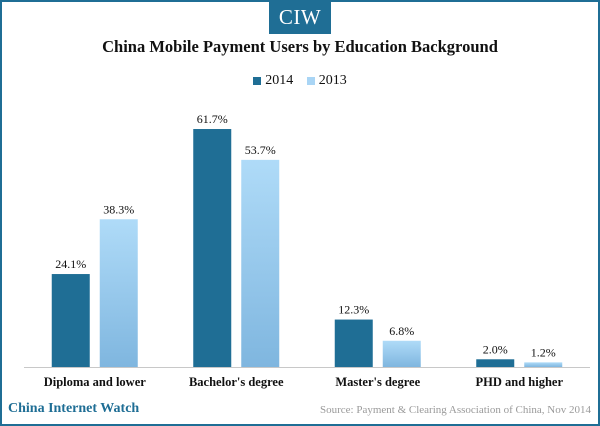 The width and height of the screenshot is (600, 426). Describe the element at coordinates (74, 408) in the screenshot. I see `footer-brand: China Internet Watch` at that location.